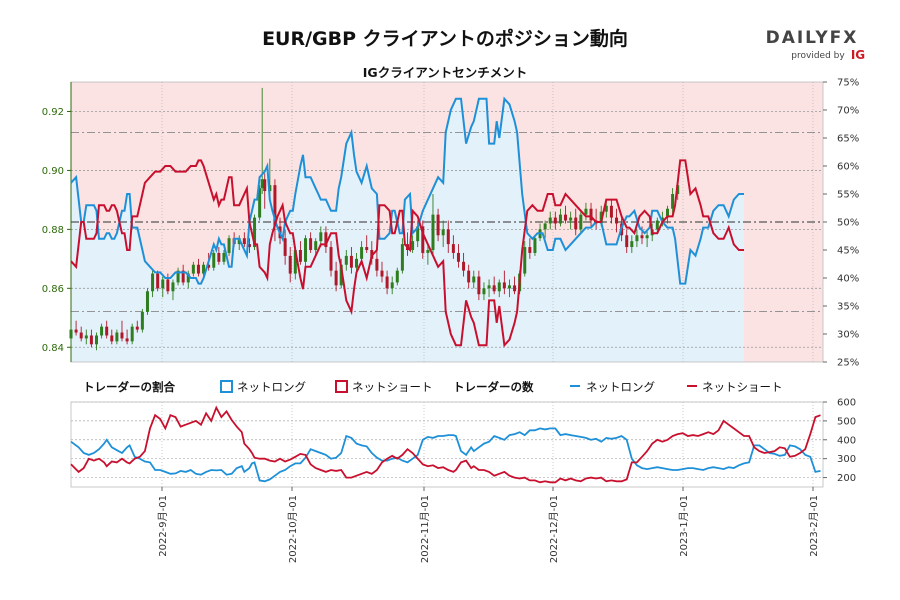 This screenshot has height=600, width=900. Describe the element at coordinates (841, 223) in the screenshot. I see `percent-axis: 25% 30% 35% 40% 45% 50% 55% 60% 65% 70% 75%` at that location.